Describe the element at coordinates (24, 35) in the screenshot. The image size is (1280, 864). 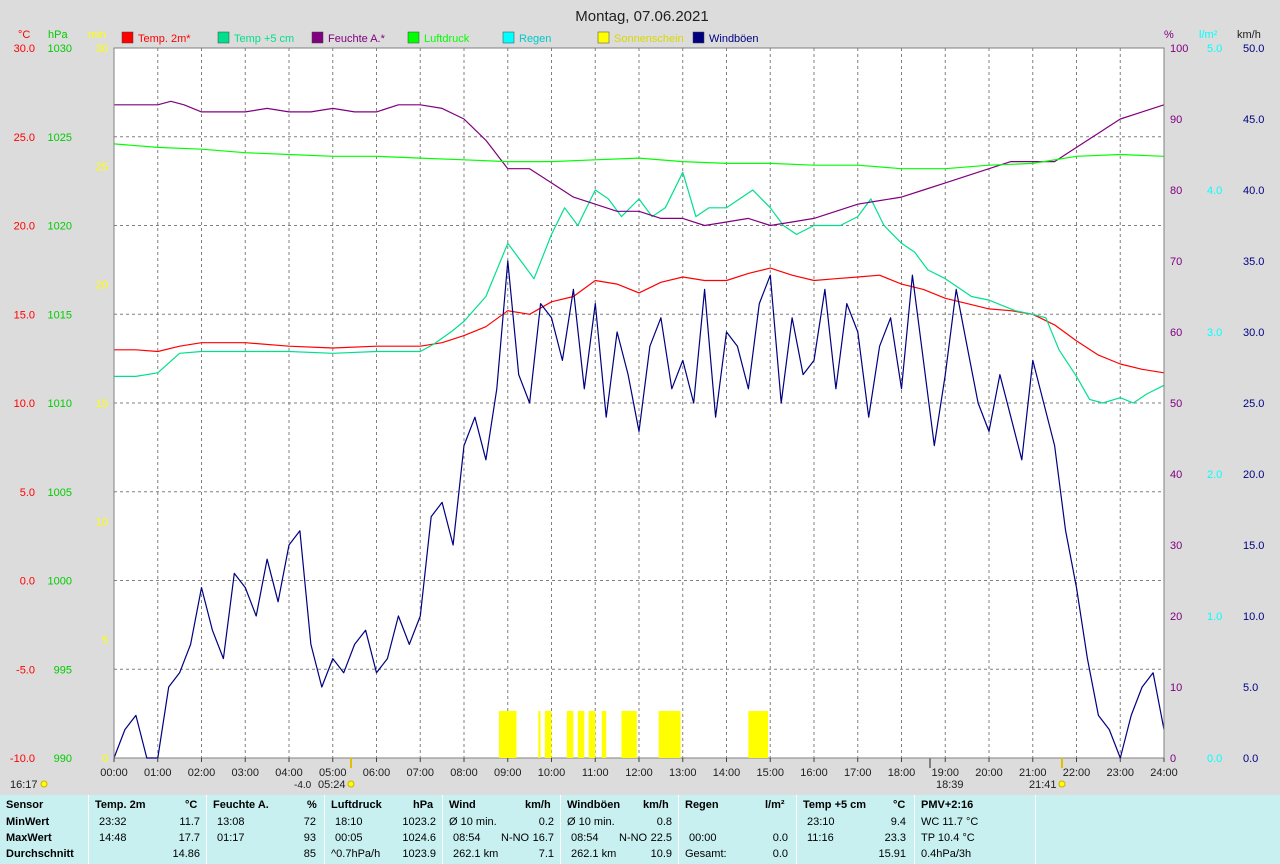
I see `temp-unit-label: °C` at that location.